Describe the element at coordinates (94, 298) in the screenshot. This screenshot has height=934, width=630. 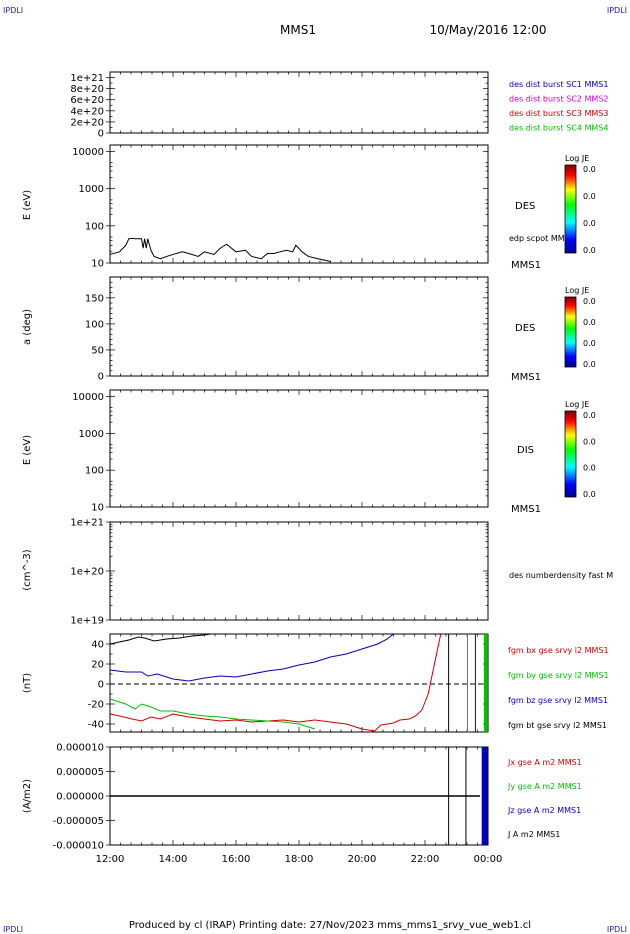
I see `y-tick-label: 150` at that location.